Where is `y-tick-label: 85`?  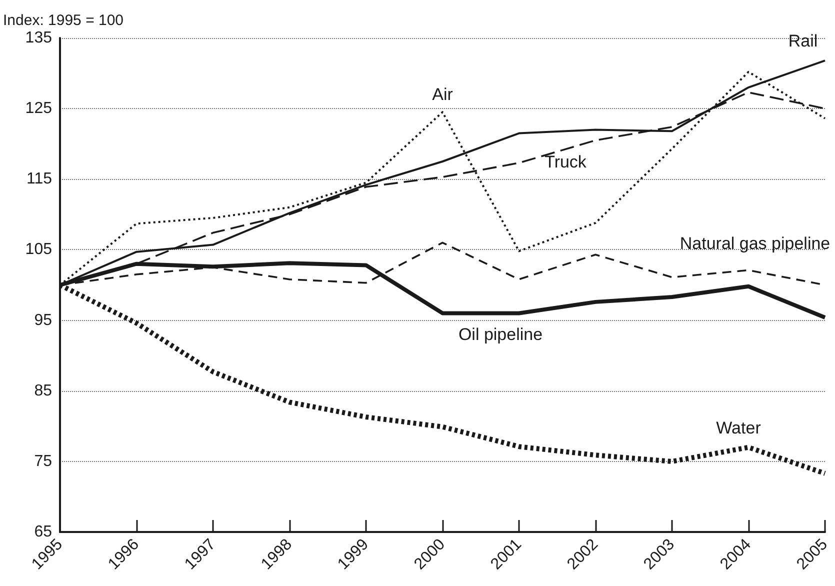 y-tick-label: 85 is located at coordinates (43, 391).